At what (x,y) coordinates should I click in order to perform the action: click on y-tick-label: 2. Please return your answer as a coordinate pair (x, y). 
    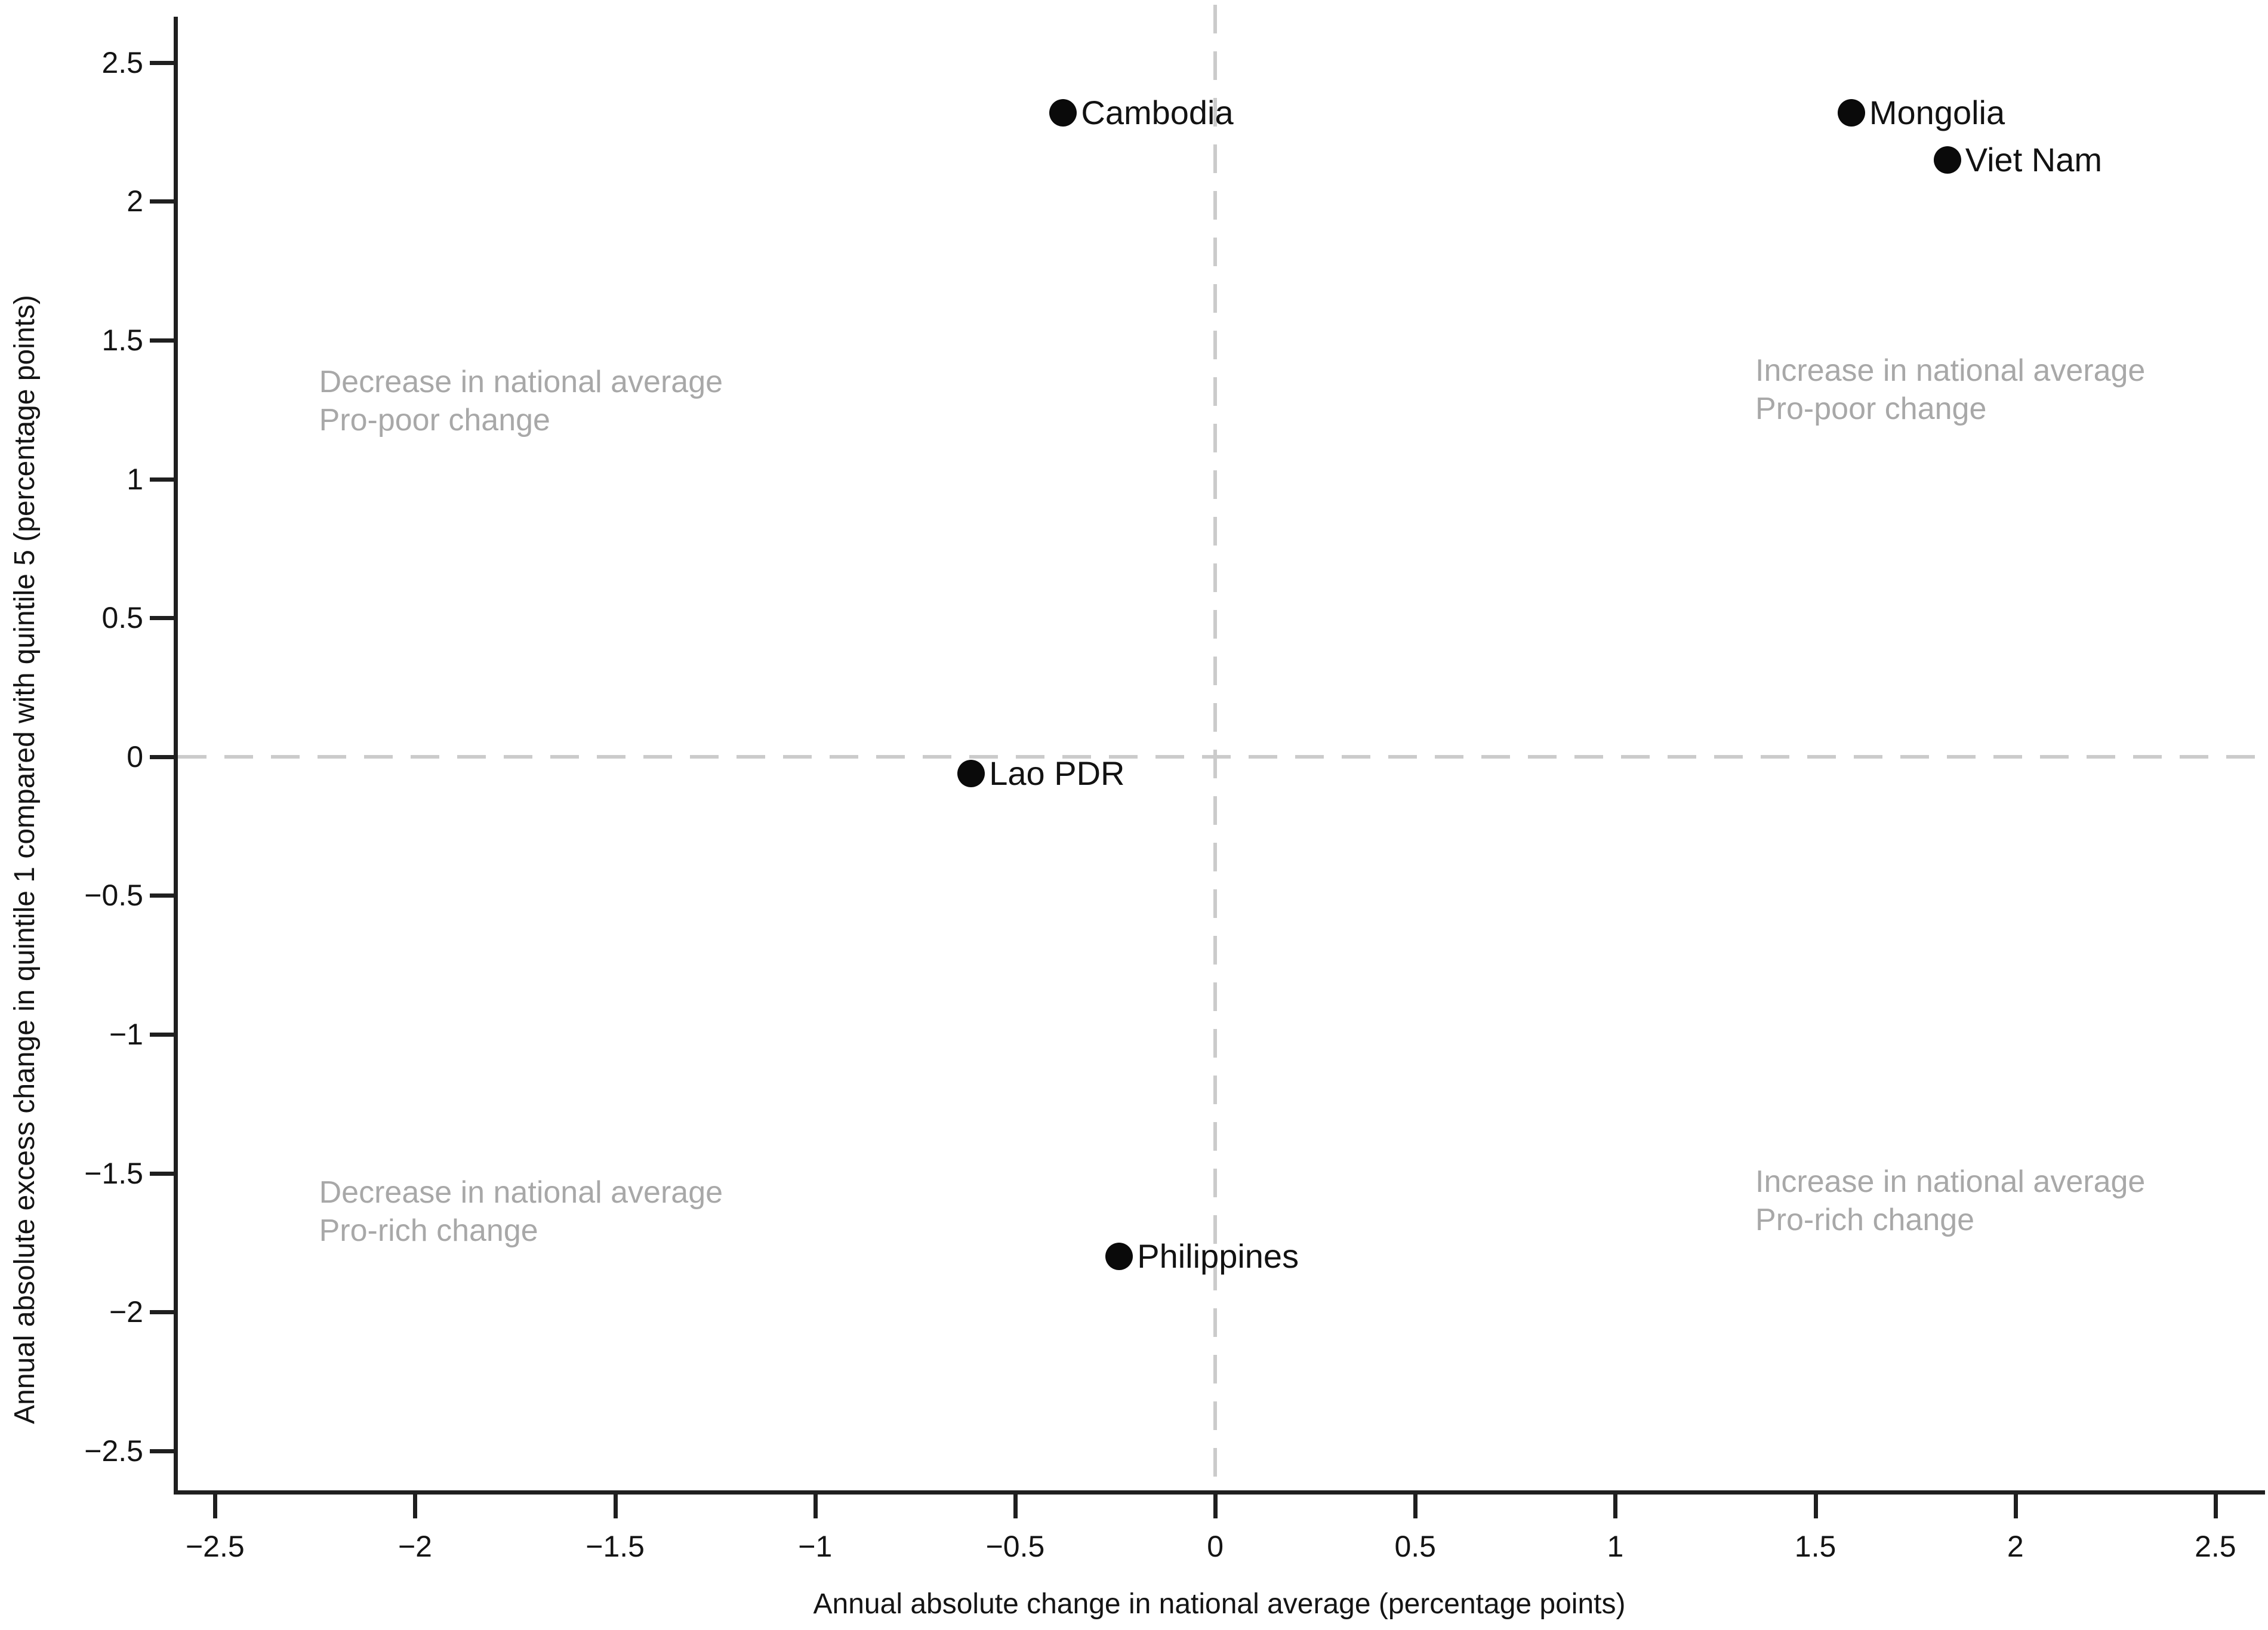
    Looking at the image, I should click on (135, 201).